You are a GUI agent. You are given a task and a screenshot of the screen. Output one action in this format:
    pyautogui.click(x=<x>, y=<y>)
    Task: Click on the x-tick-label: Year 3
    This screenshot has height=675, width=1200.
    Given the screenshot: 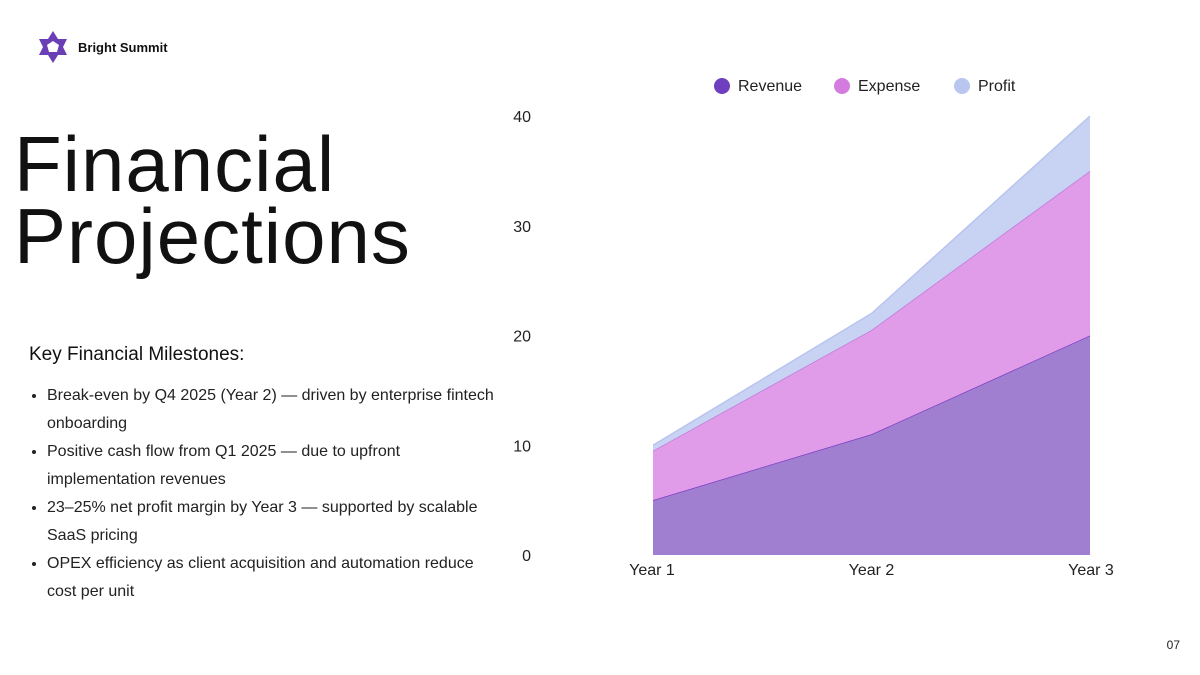 What is the action you would take?
    pyautogui.click(x=1091, y=570)
    